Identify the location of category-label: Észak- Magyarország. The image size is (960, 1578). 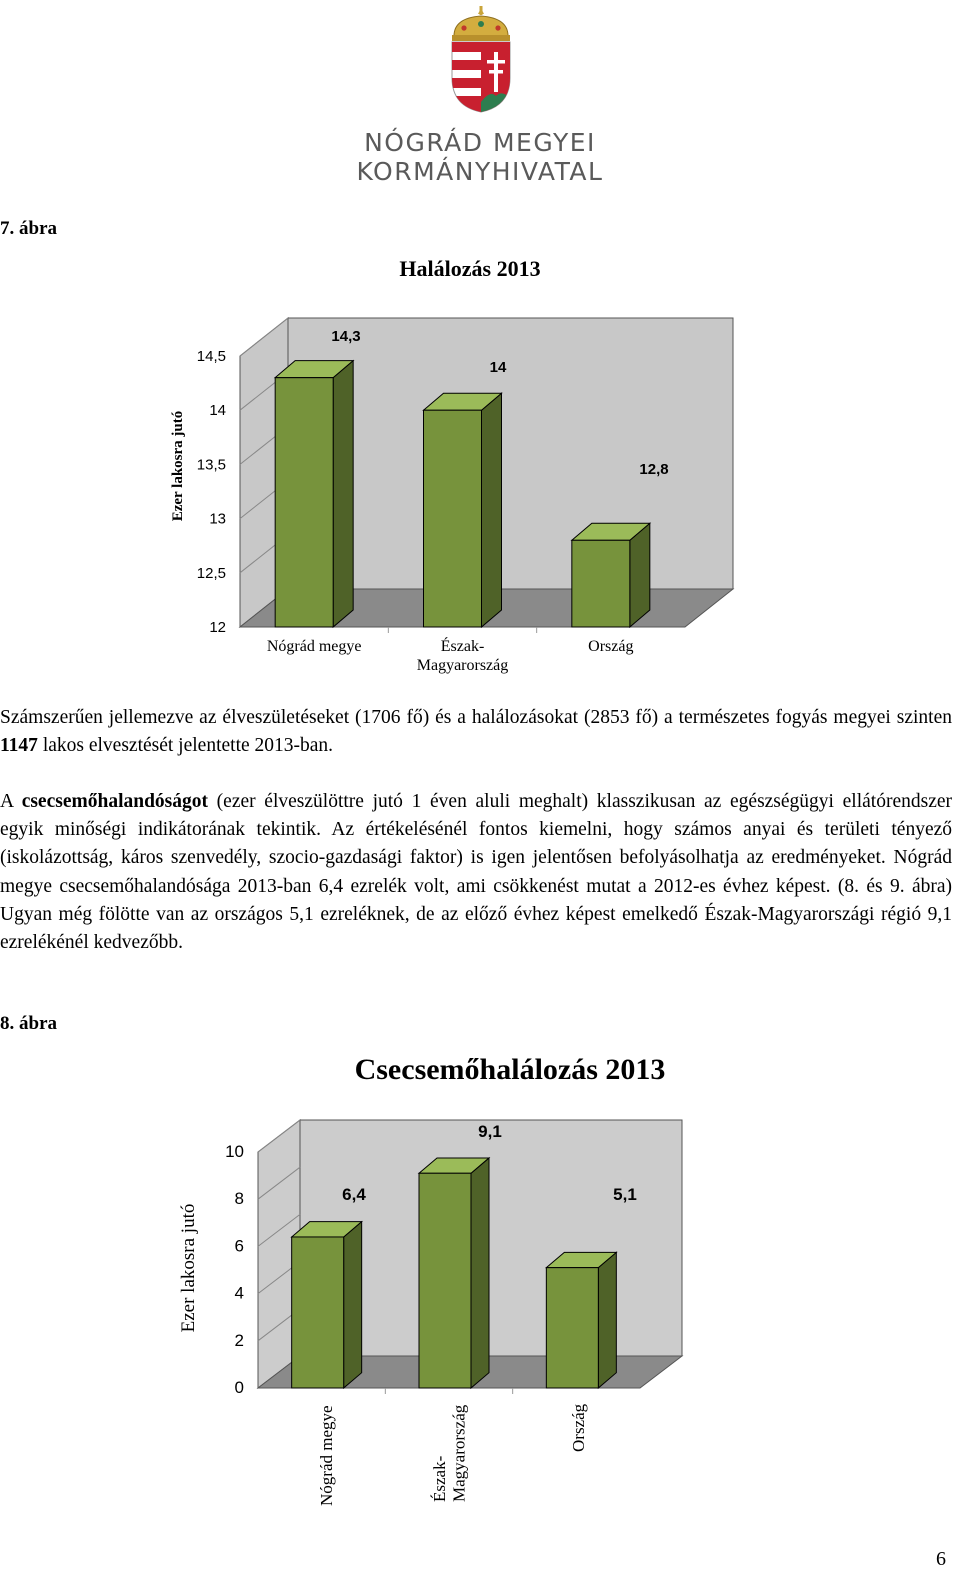
(463, 655).